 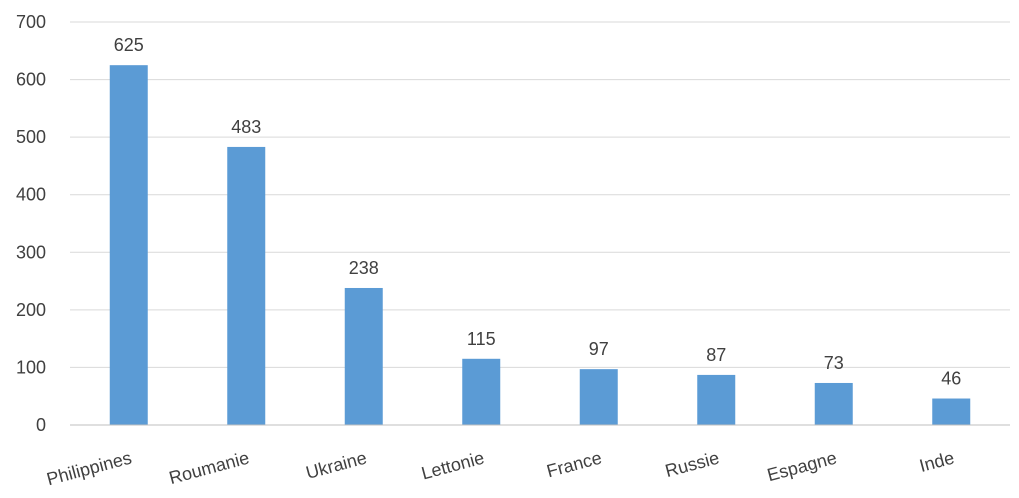 I want to click on bar-ukraine, so click(x=363, y=356).